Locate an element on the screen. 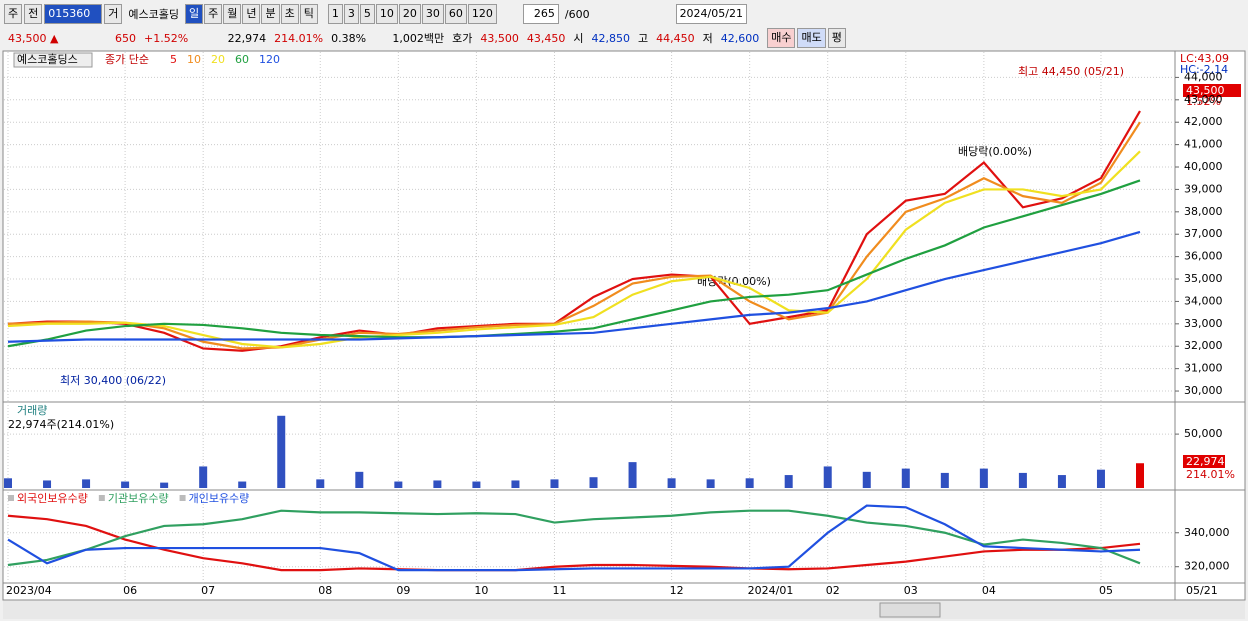  sell-button: 매도 is located at coordinates (811, 38).